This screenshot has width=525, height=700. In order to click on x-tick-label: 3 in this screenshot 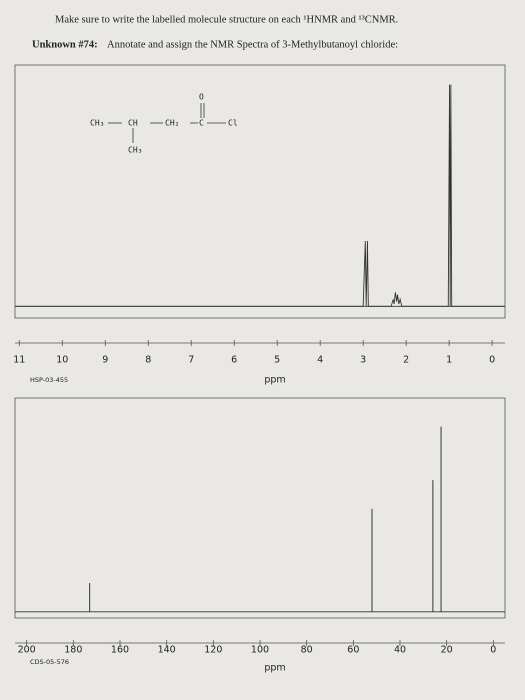, I will do `click(363, 360)`.